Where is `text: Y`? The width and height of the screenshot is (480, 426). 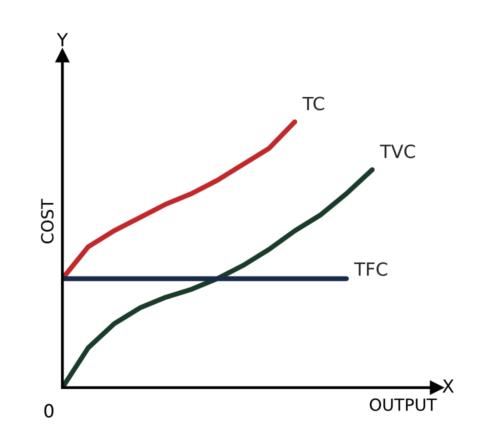
text: Y is located at coordinates (62, 39).